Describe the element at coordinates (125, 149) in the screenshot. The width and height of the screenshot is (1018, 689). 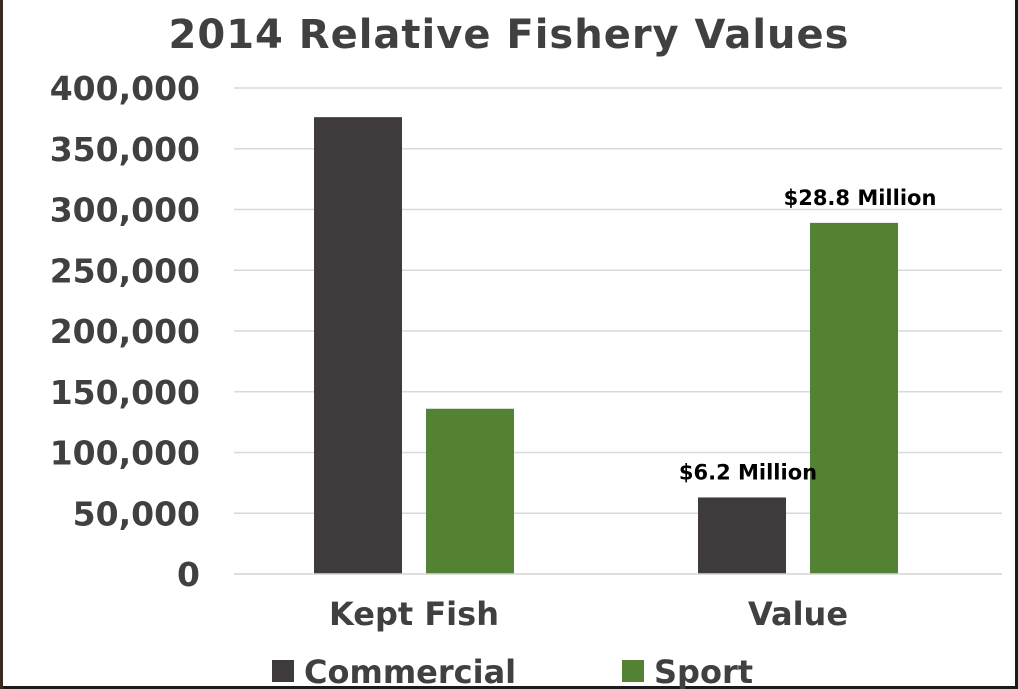
I see `y-tick-label: 350,000` at that location.